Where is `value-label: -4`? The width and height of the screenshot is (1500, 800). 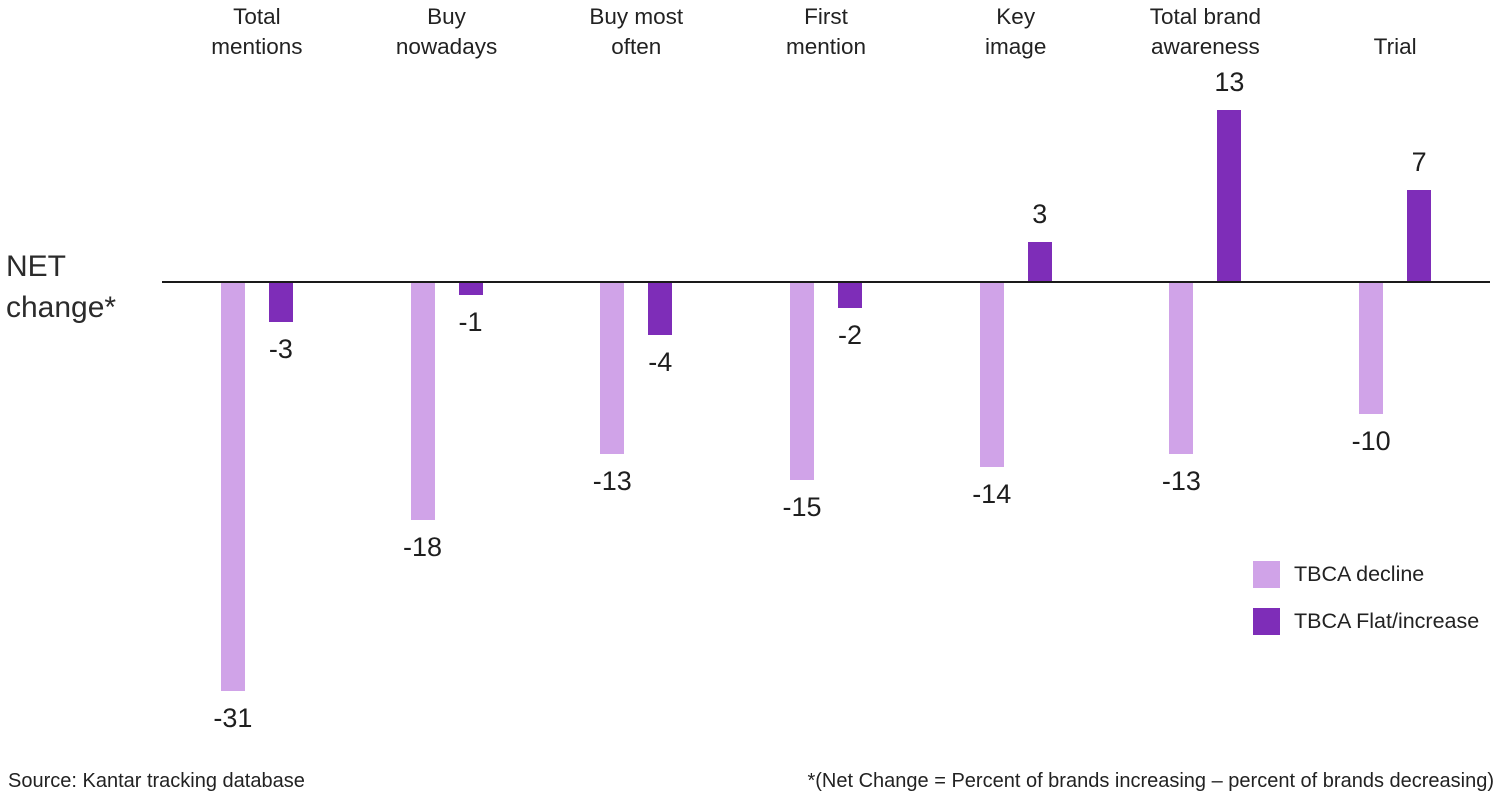
value-label: -4 is located at coordinates (660, 362).